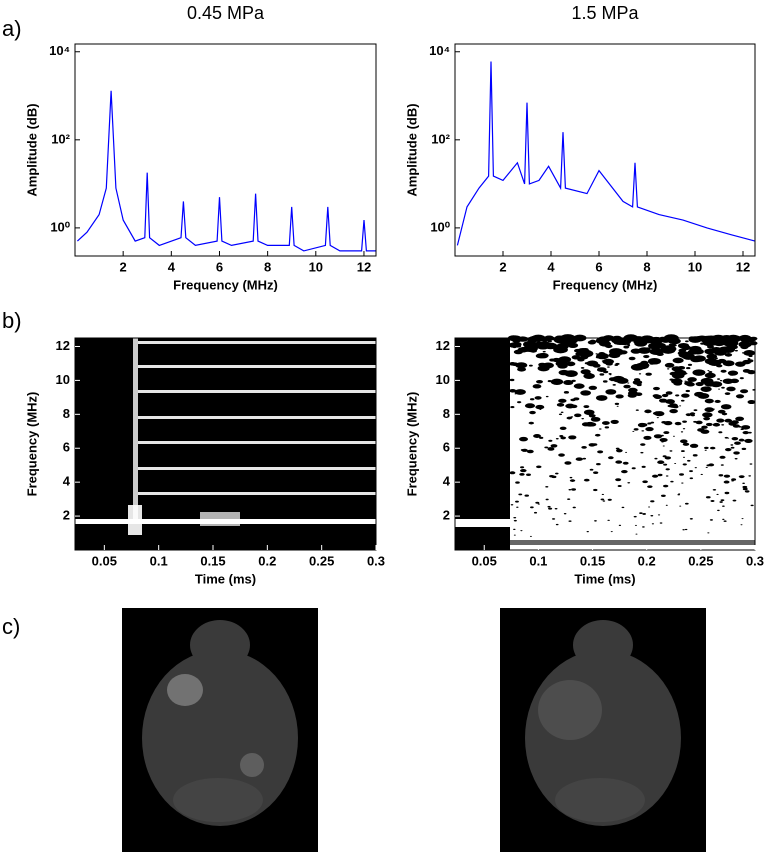  I want to click on panel-label: a), so click(12, 28).